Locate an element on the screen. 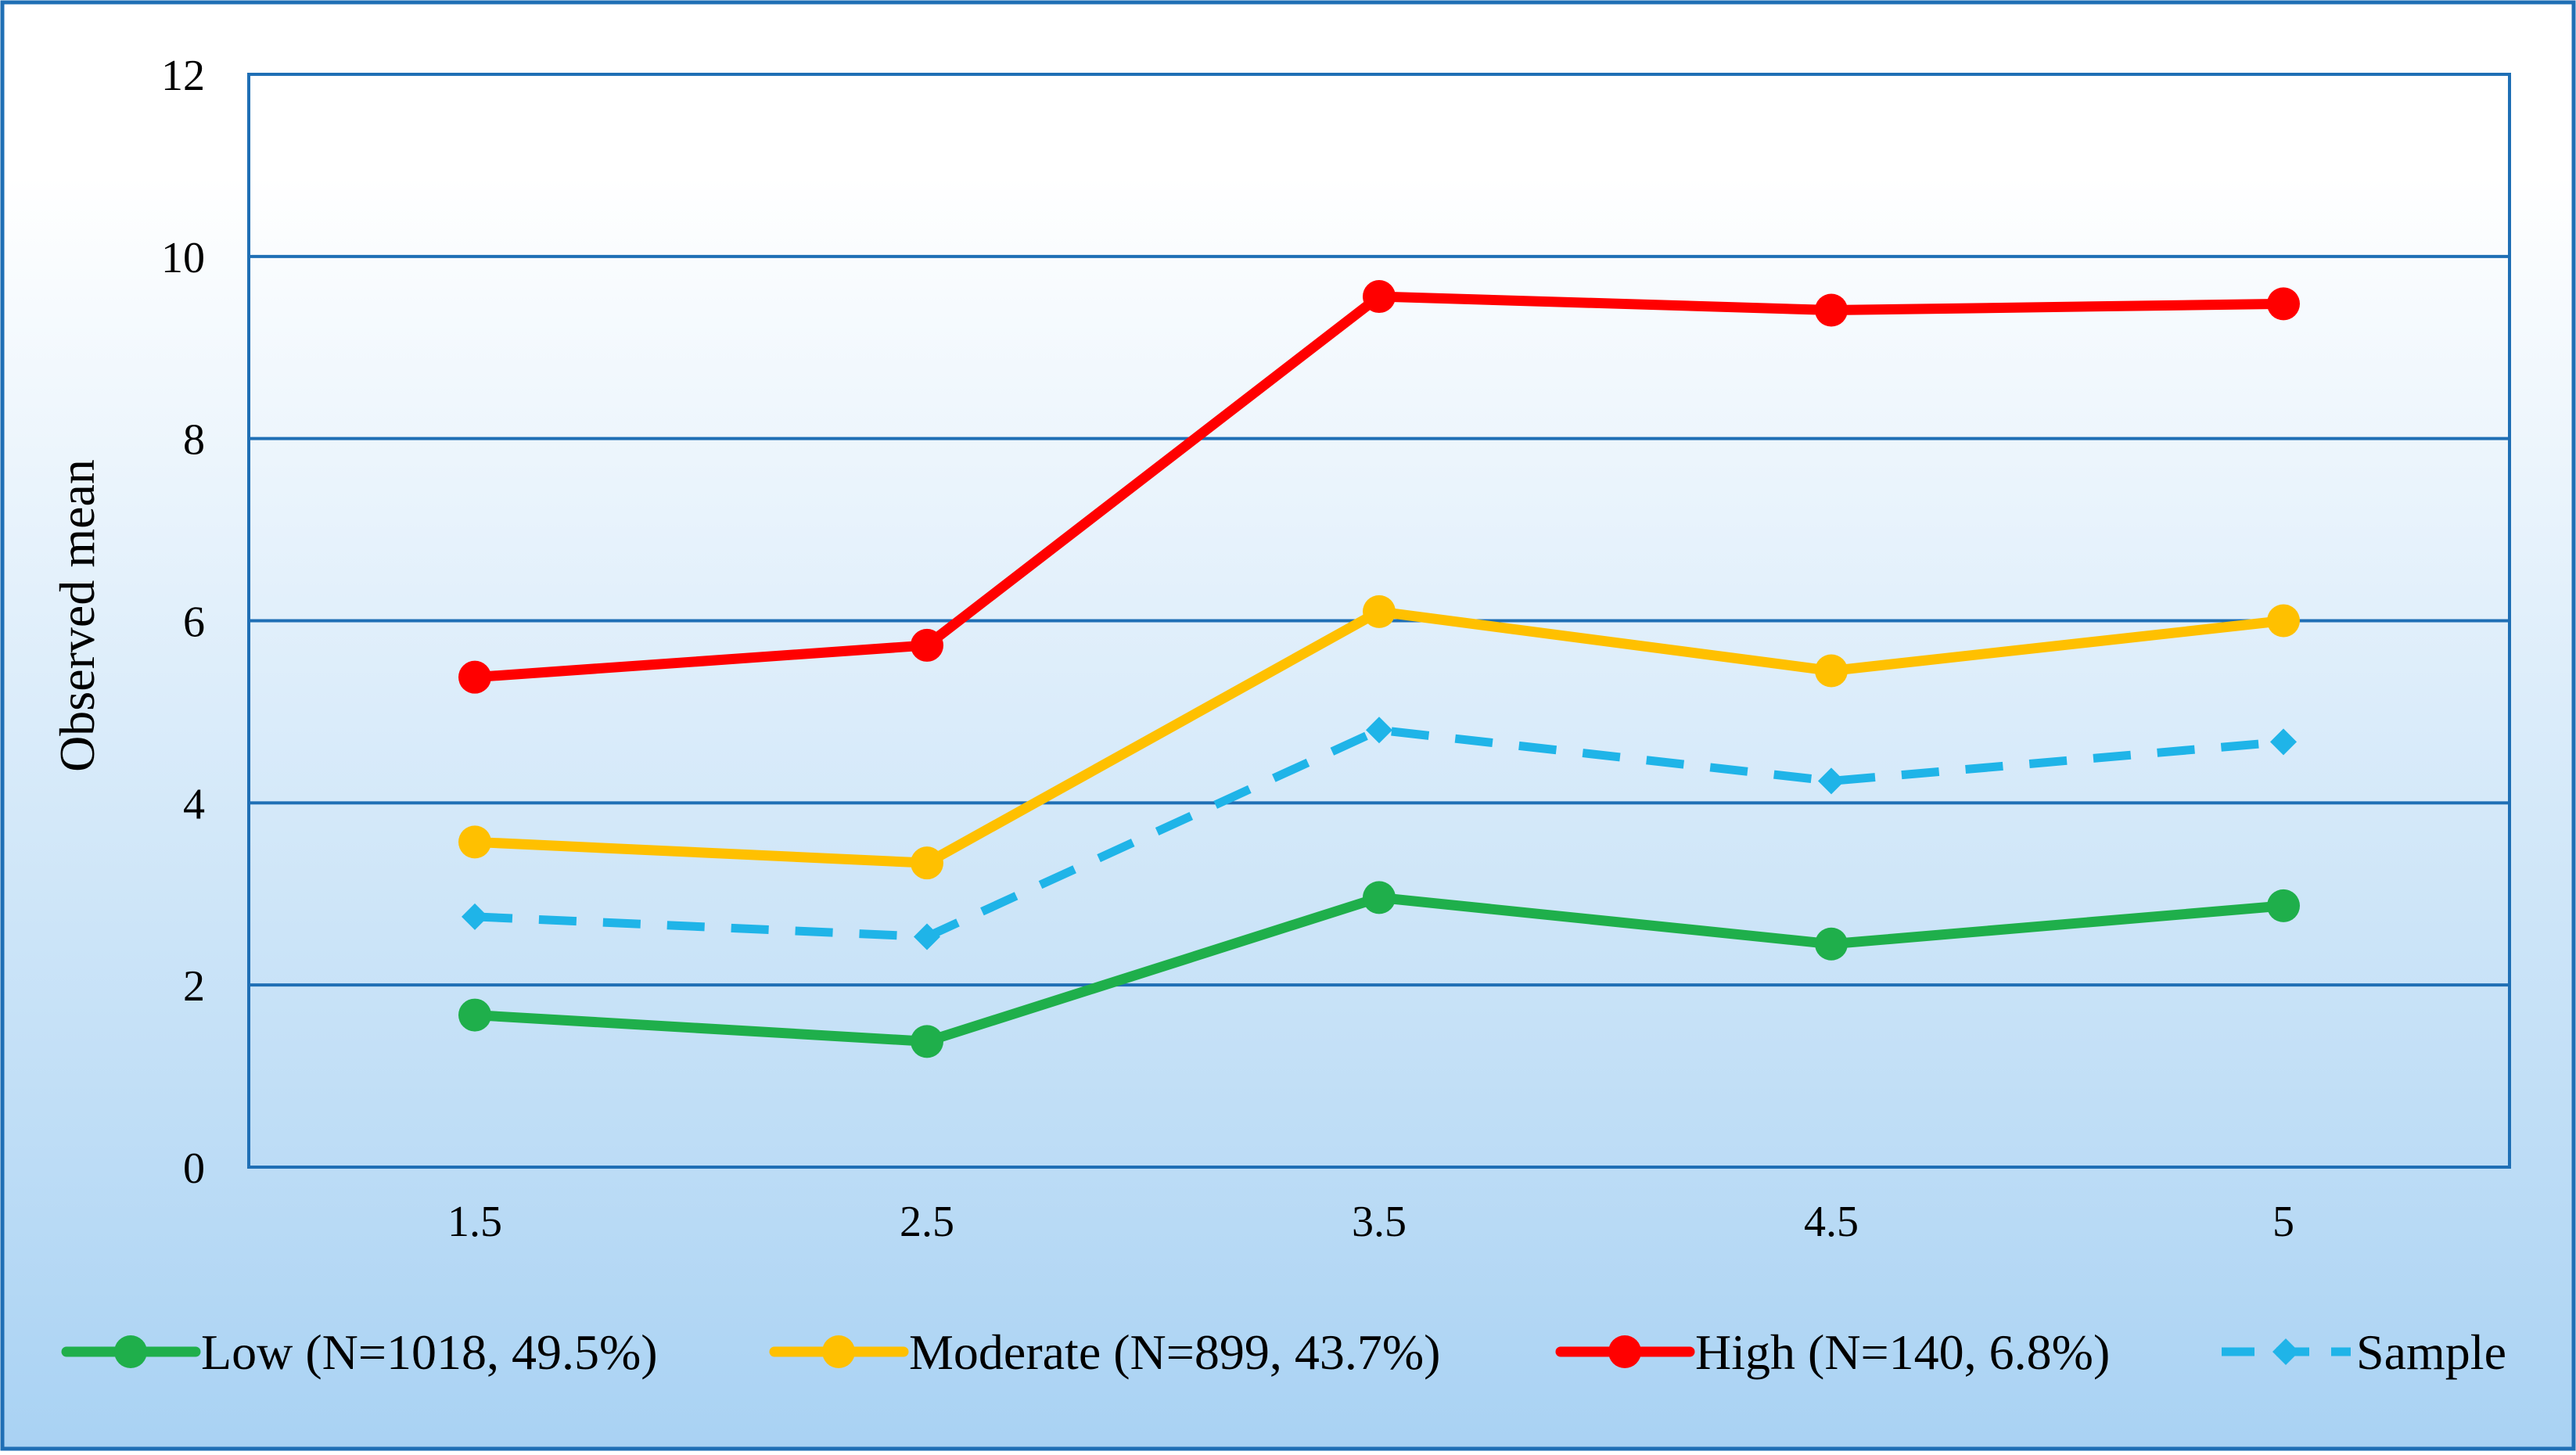  x-tick-label: 2.5 is located at coordinates (927, 1222).